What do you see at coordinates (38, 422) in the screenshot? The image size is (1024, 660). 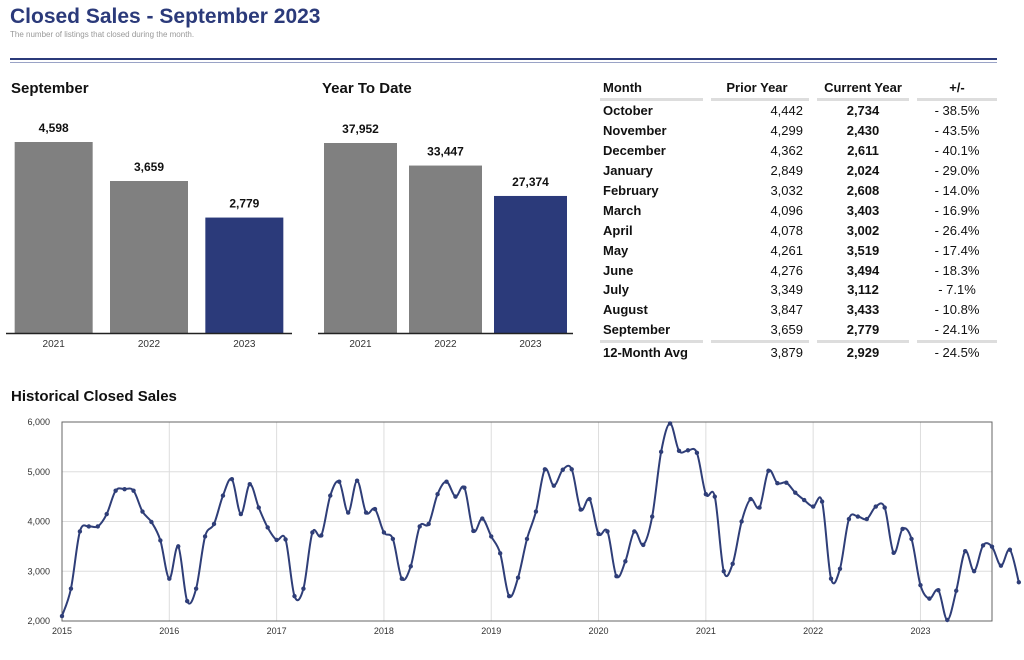 I see `y-tick-label: 6,000` at bounding box center [38, 422].